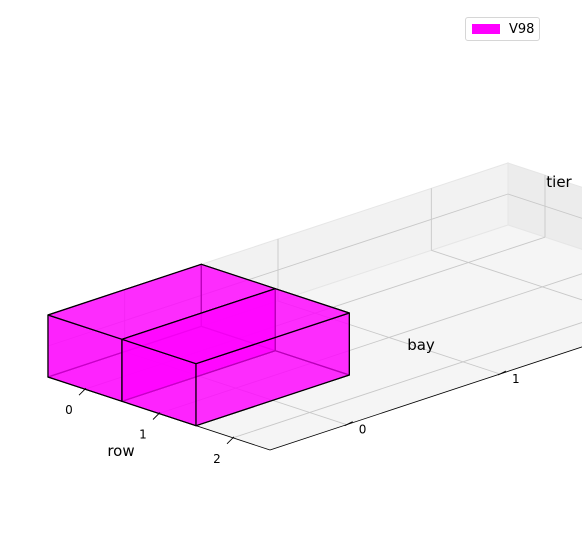  Describe the element at coordinates (502, 29) in the screenshot. I see `legend: V98` at that location.